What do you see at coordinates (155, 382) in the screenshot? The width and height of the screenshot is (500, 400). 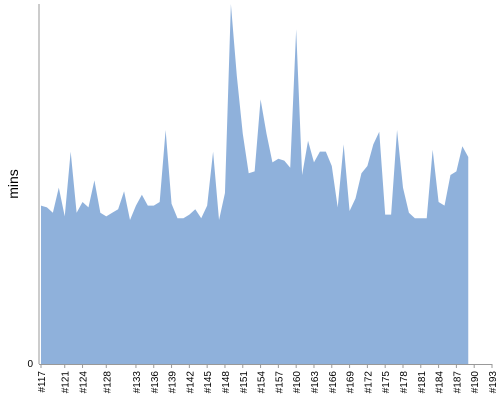 I see `x-tick-label: #136` at bounding box center [155, 382].